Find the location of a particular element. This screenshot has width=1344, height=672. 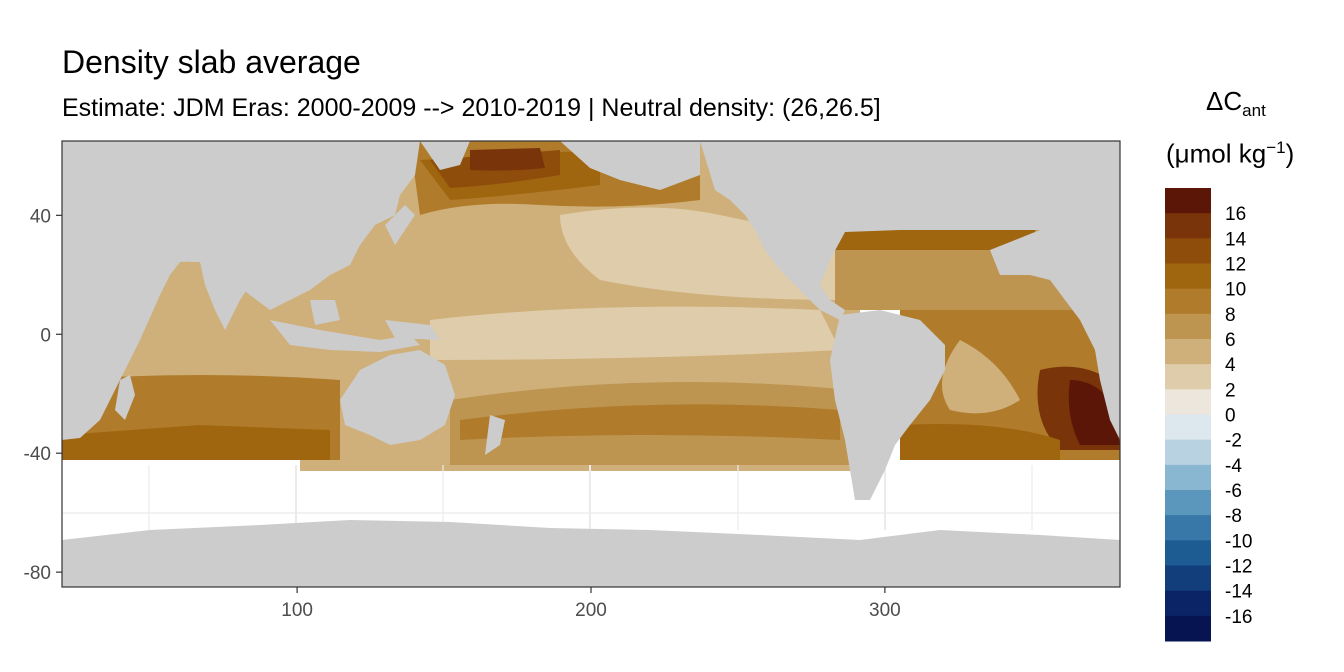

x-tick-label: 300 is located at coordinates (885, 610).